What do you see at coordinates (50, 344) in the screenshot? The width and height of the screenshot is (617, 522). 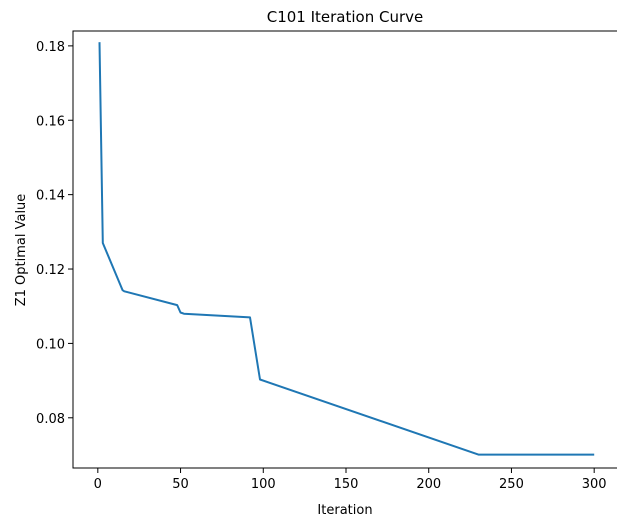 I see `y-tick-label: 0.10` at bounding box center [50, 344].